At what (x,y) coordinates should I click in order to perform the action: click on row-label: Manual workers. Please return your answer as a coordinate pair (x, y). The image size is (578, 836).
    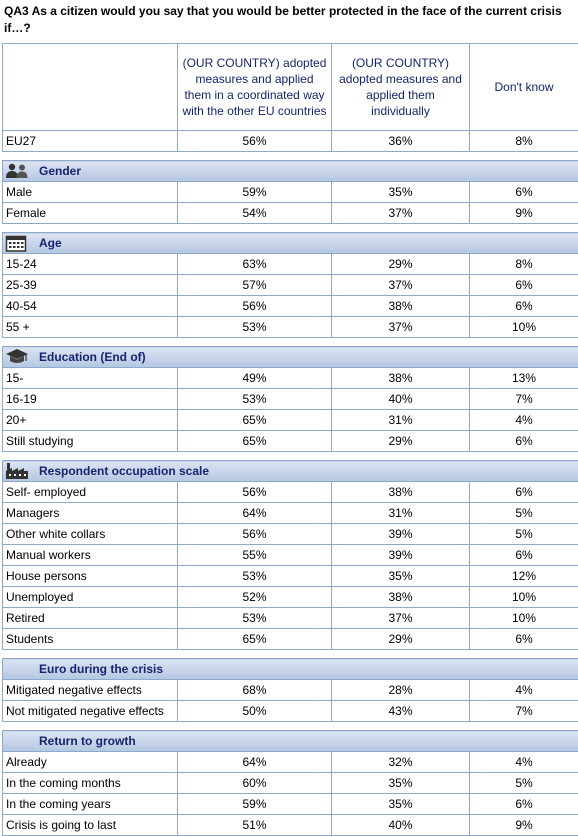
    Looking at the image, I should click on (90, 555).